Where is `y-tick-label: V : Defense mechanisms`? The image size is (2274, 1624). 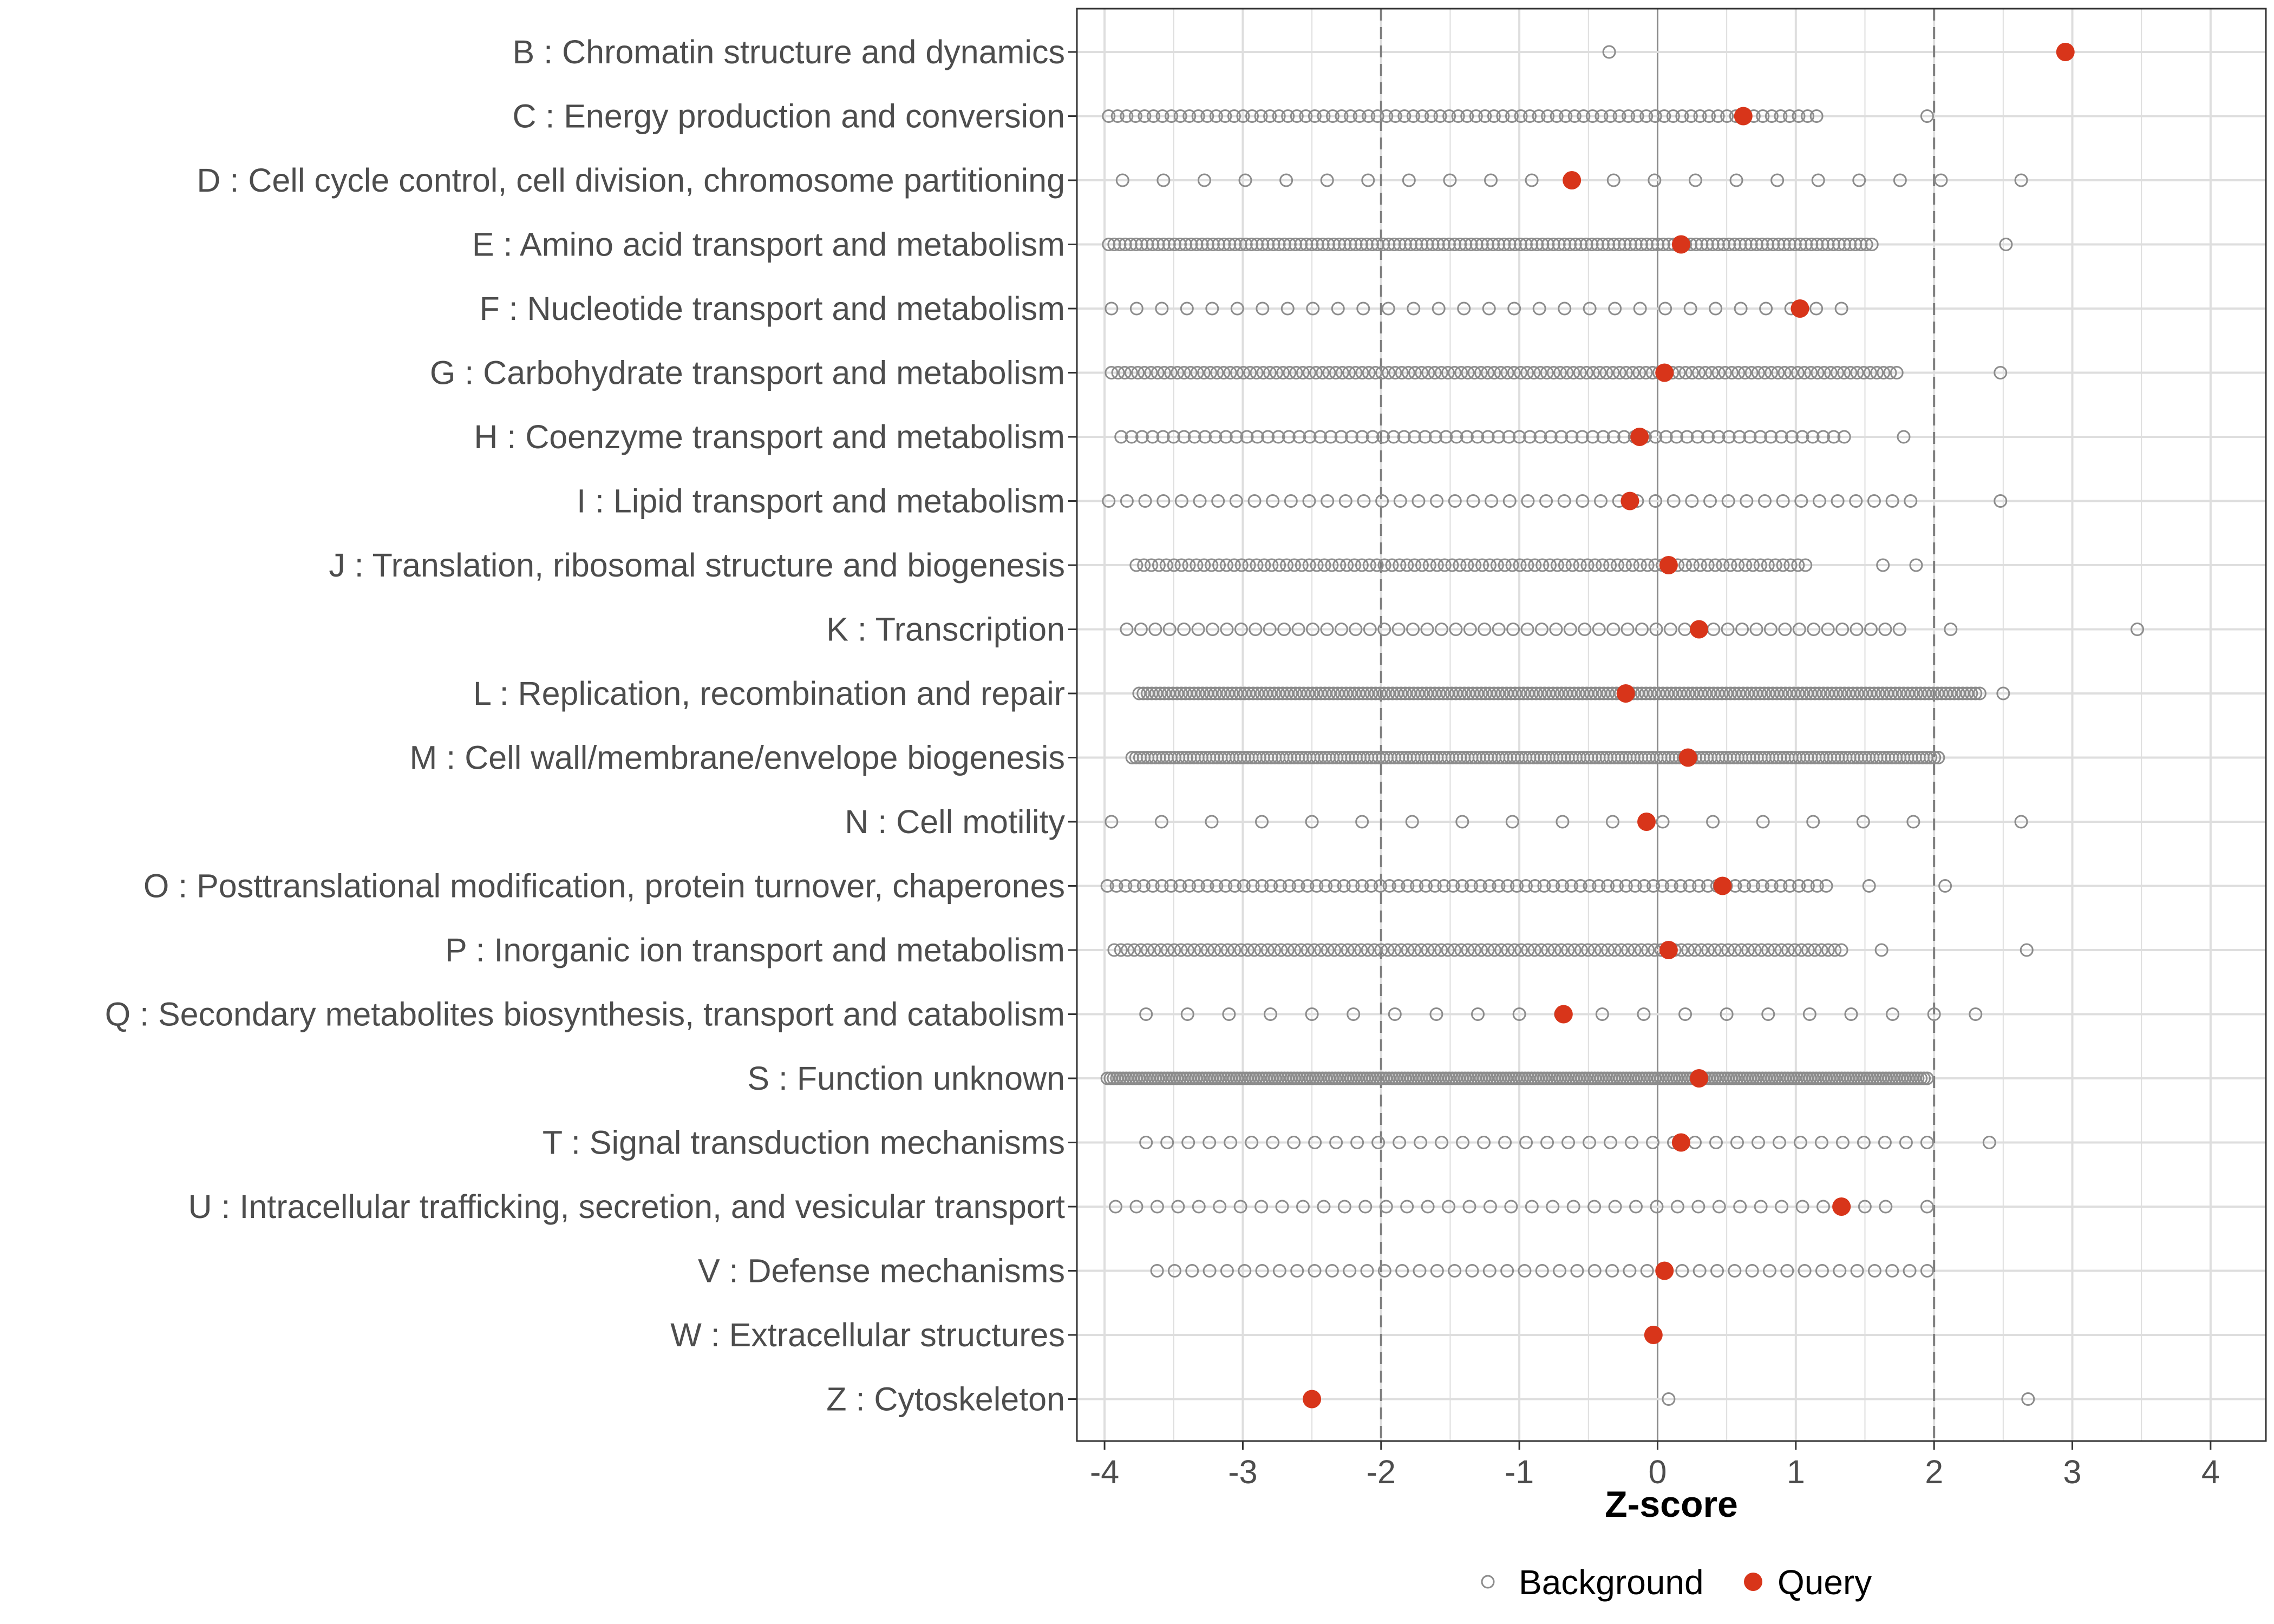 y-tick-label: V : Defense mechanisms is located at coordinates (882, 1271).